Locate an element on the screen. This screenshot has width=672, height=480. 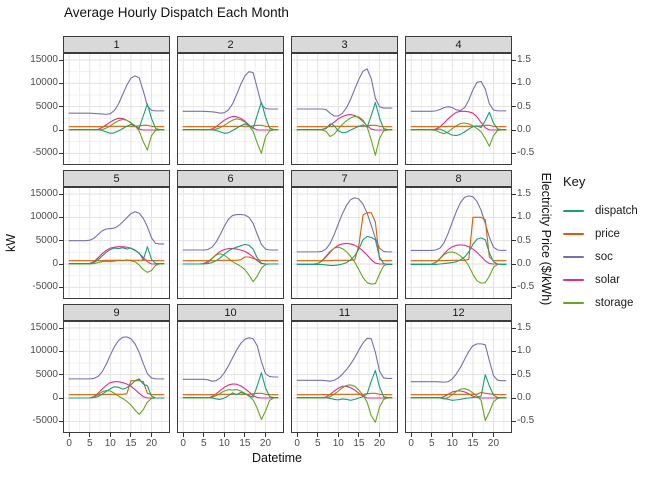
y-left-tick-label: 0 is located at coordinates (55, 397).